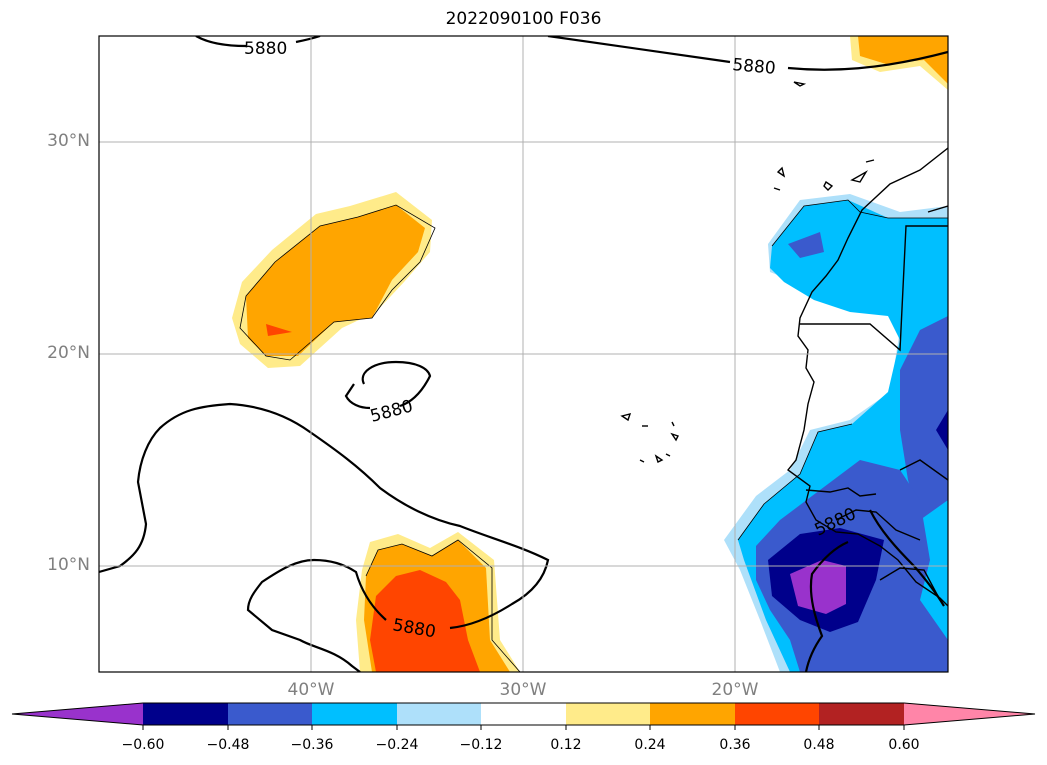 The width and height of the screenshot is (1047, 765). Describe the element at coordinates (68, 565) in the screenshot. I see `lat-label-10n: 10°N` at that location.